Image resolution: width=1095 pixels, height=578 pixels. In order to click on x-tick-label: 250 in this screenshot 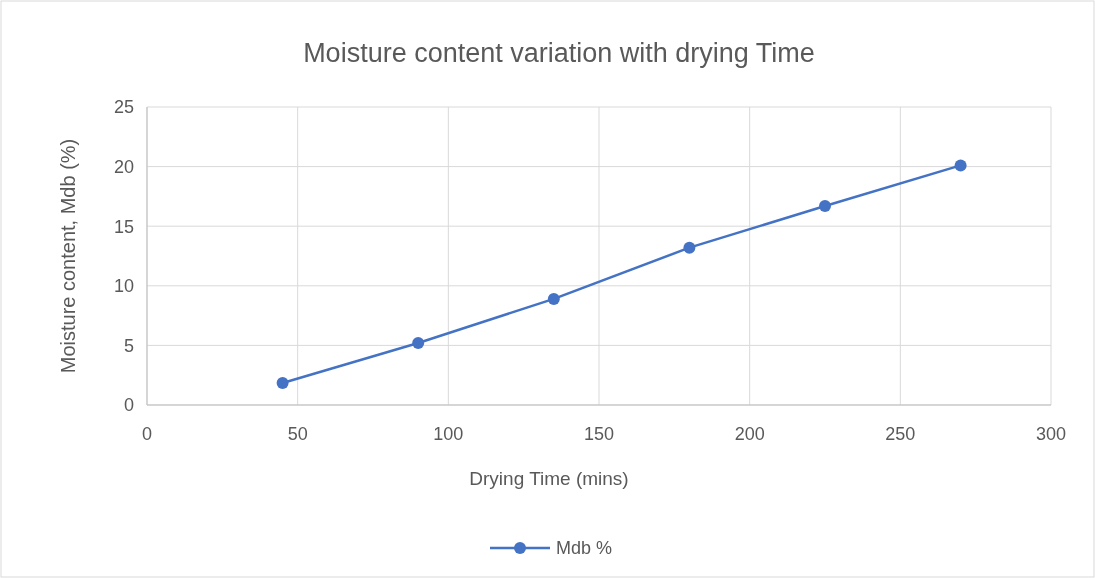, I will do `click(900, 434)`.